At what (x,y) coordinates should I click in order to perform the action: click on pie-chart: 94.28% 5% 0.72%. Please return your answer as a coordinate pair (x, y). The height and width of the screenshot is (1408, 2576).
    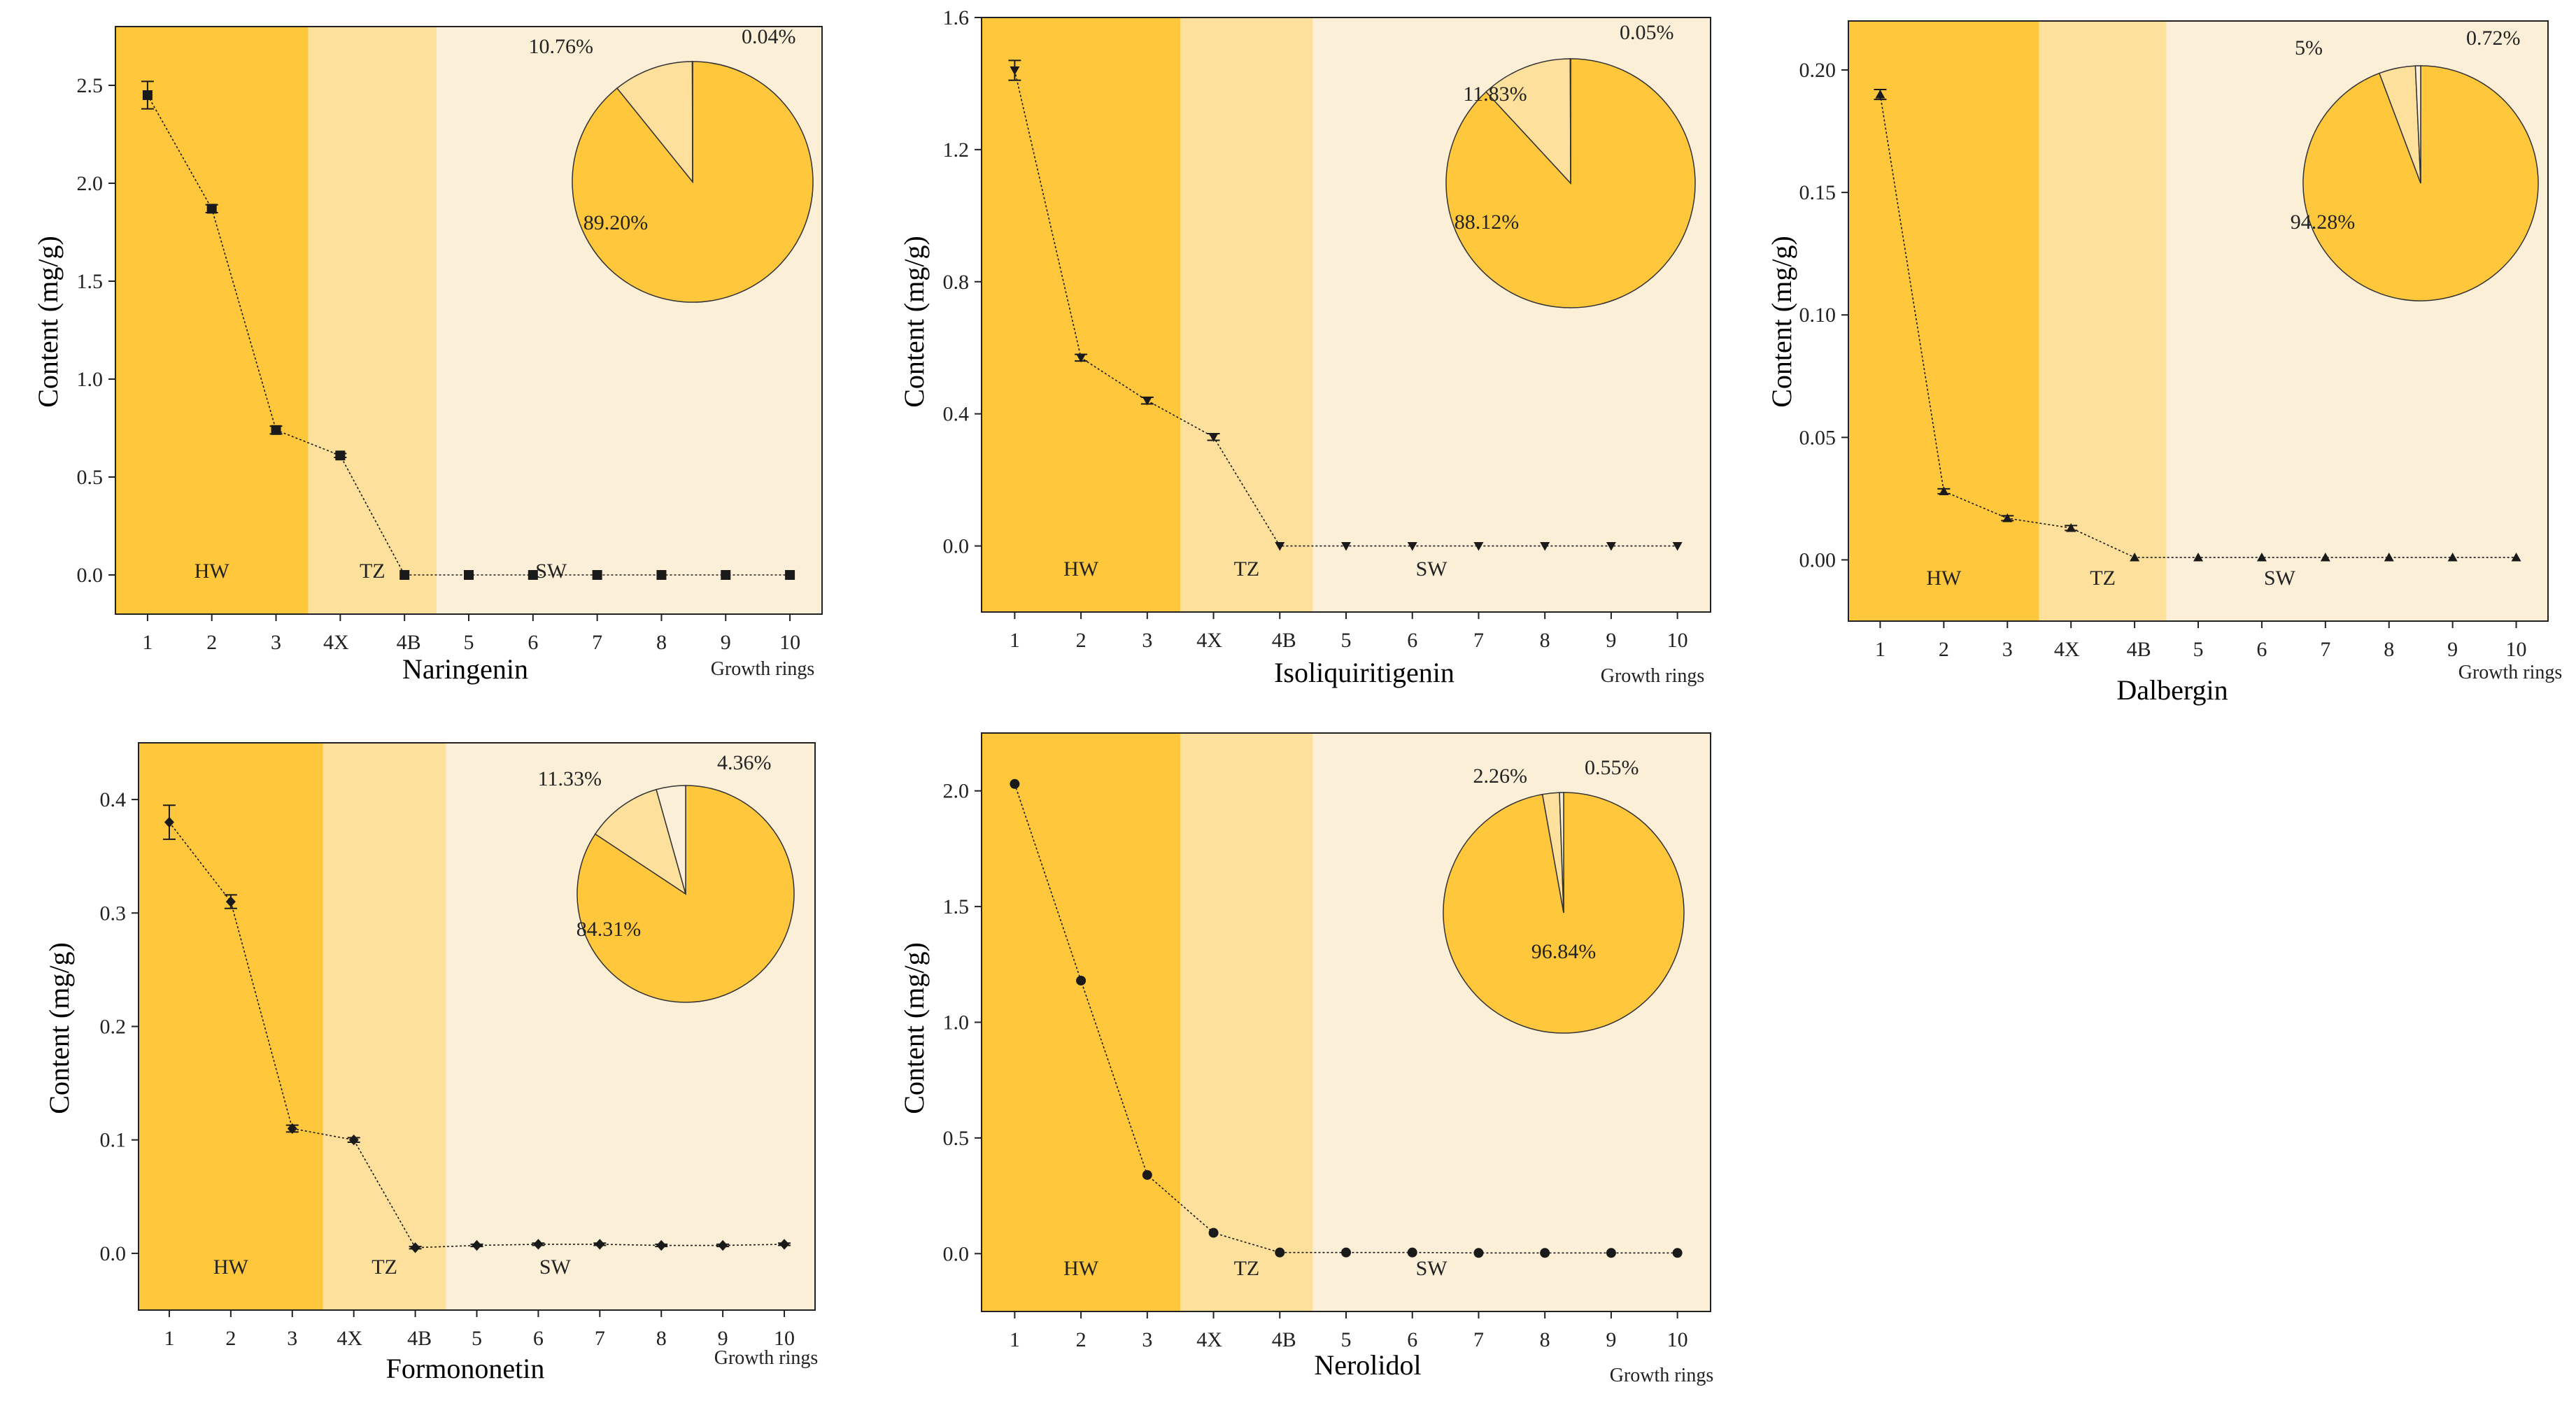
    Looking at the image, I should click on (2415, 164).